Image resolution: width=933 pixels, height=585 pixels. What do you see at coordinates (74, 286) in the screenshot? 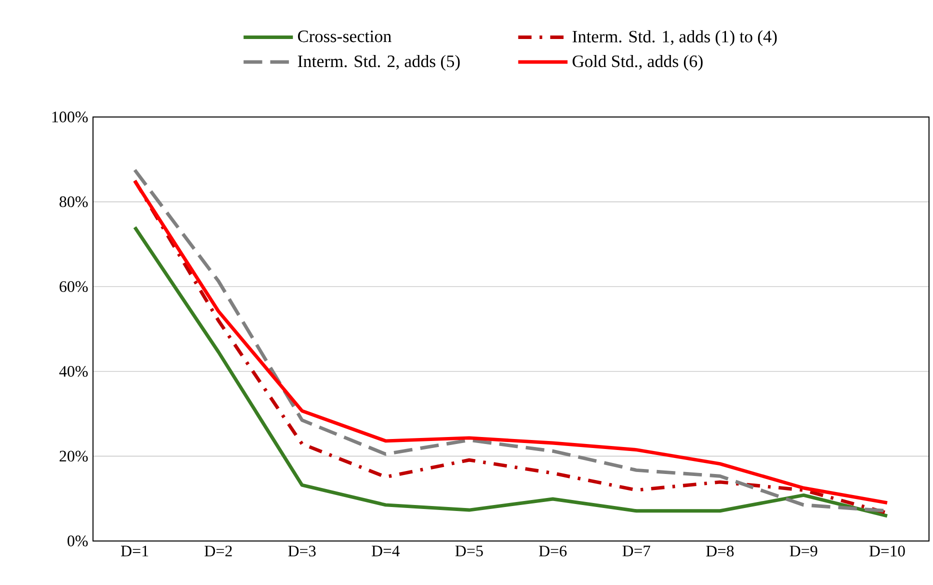
I see `y-tick-label: 60%` at bounding box center [74, 286].